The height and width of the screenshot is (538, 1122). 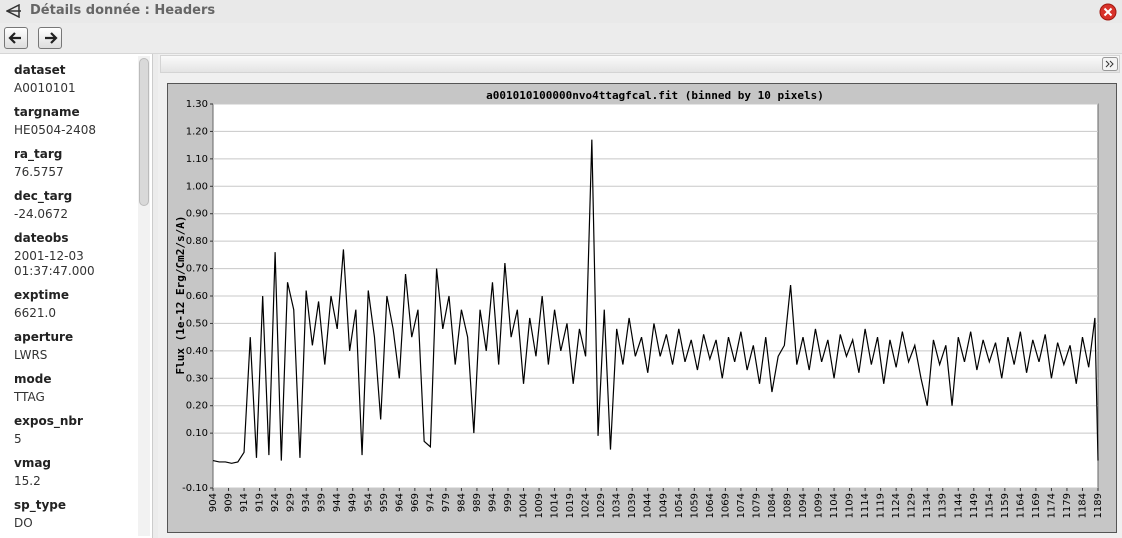 I want to click on y-tick-label: 1.00, so click(x=197, y=186).